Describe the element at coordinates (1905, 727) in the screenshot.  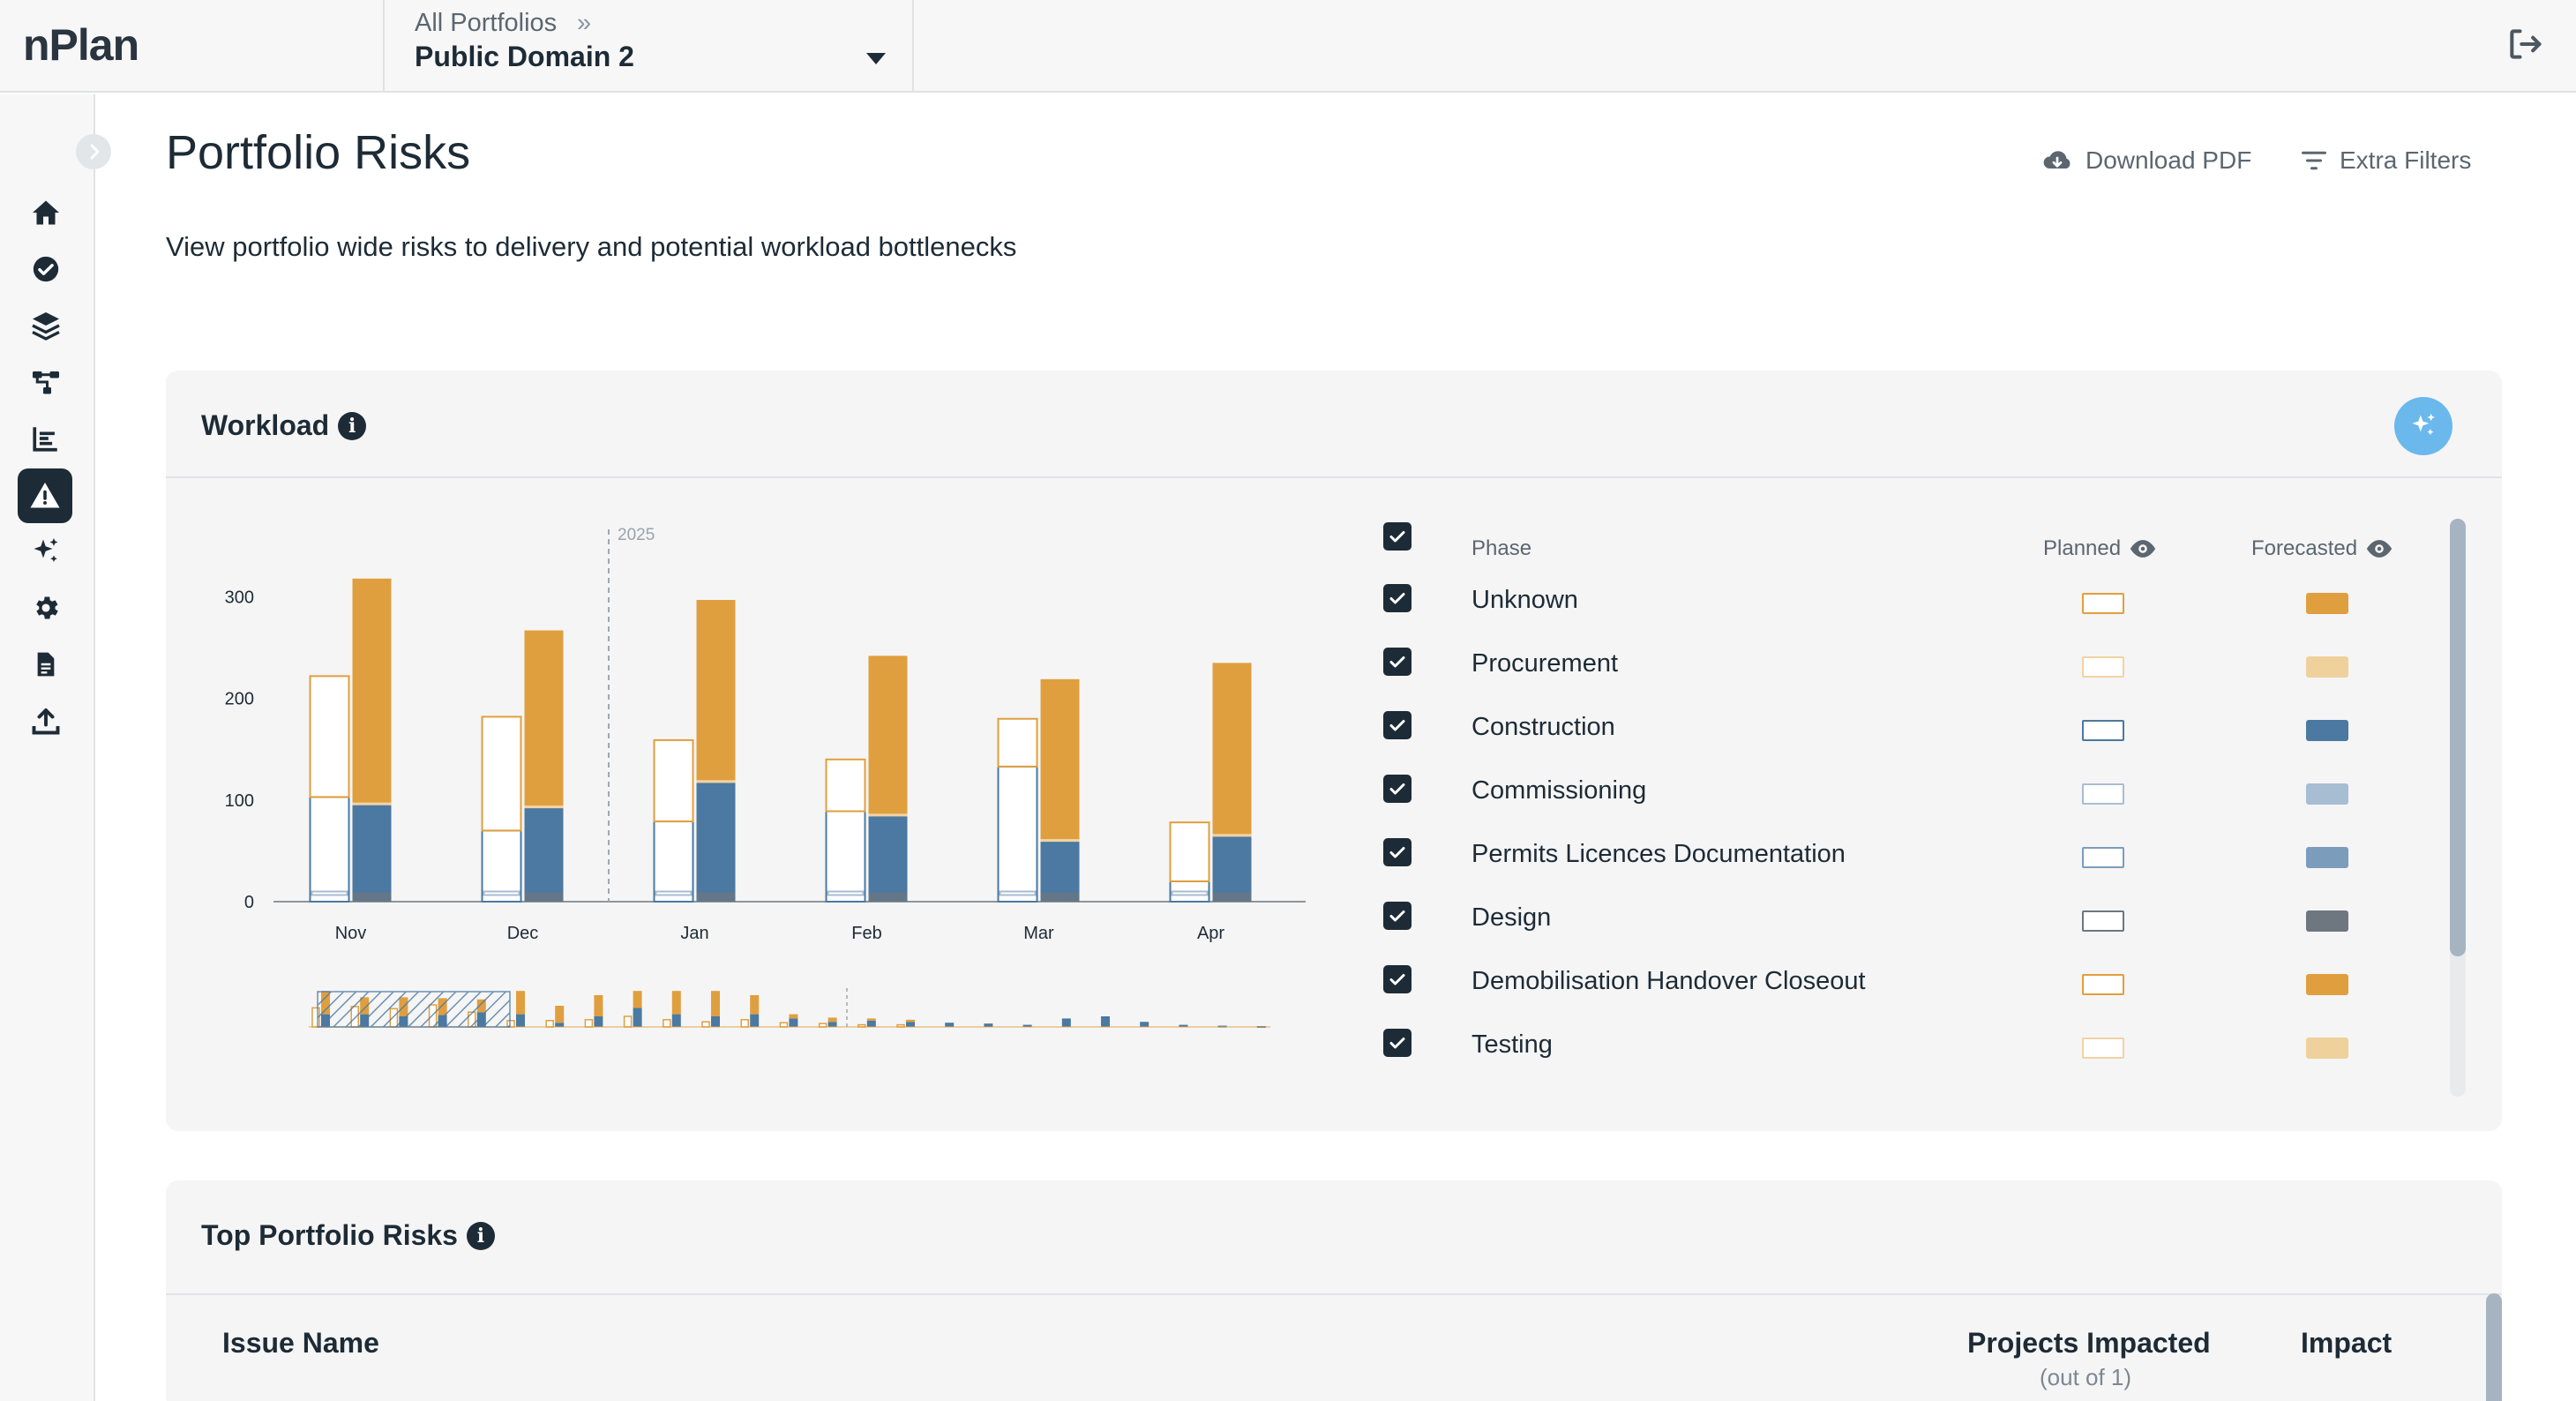
I see `phase-row: Construction` at that location.